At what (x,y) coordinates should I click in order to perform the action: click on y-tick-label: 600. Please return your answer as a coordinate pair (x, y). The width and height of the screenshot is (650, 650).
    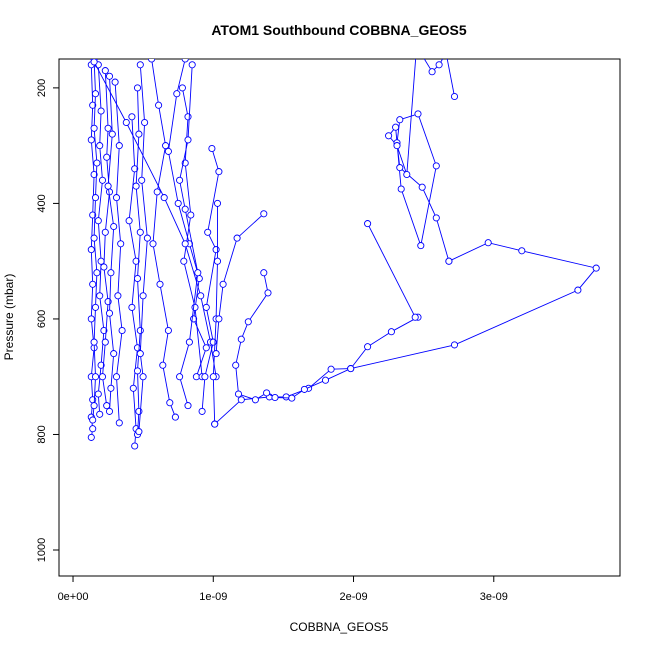
    Looking at the image, I should click on (42, 319).